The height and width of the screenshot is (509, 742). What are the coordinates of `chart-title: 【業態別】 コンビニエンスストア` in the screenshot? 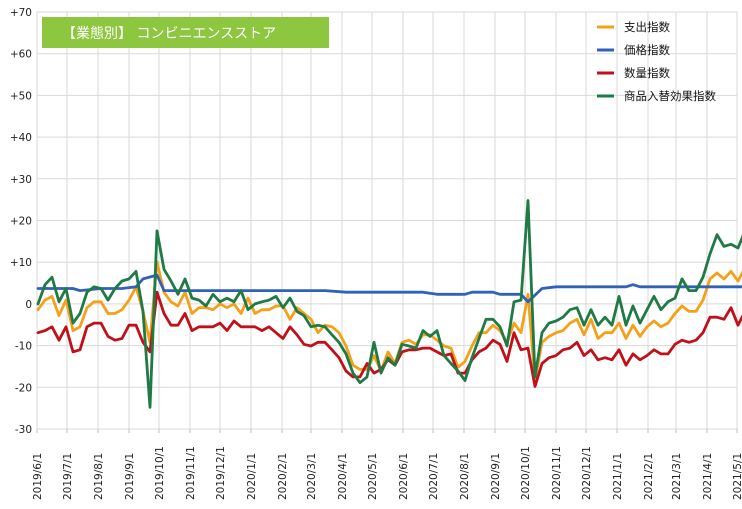 It's located at (169, 34).